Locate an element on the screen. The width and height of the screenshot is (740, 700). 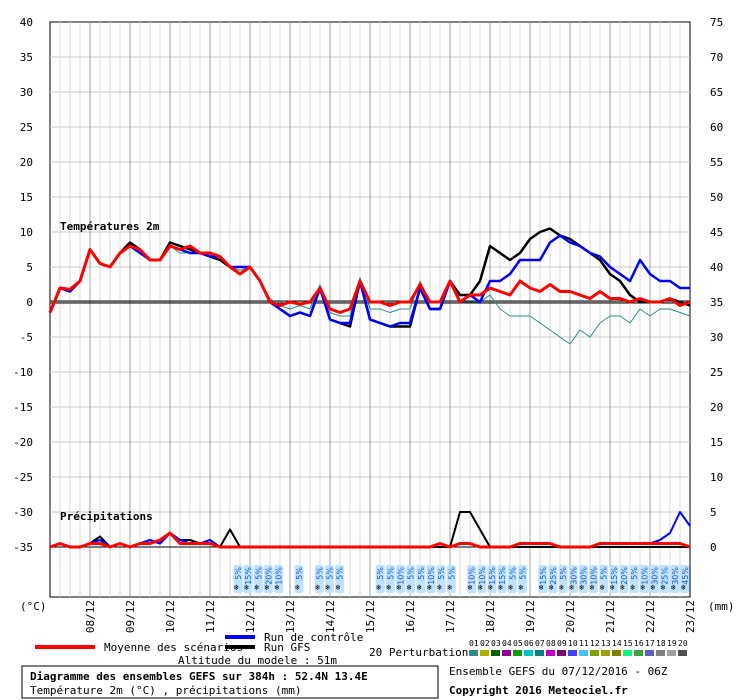
x-tick-label: 10/12 is located at coordinates (170, 616).